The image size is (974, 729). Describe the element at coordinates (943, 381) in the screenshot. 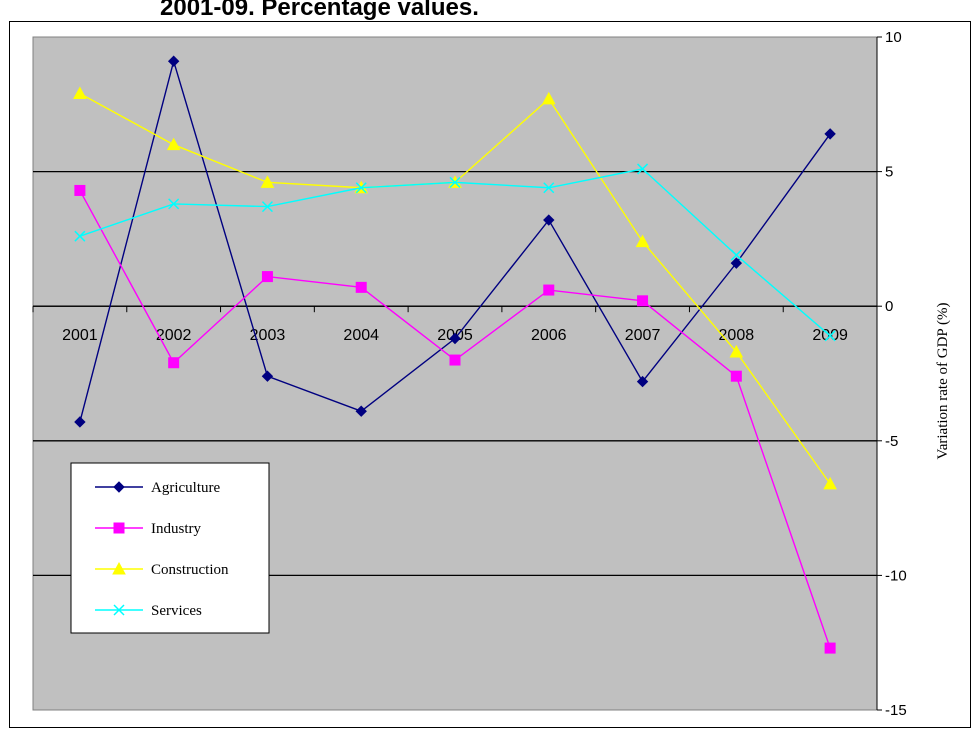

I see `y-axis-label: Variation rate of GDP (%)` at that location.